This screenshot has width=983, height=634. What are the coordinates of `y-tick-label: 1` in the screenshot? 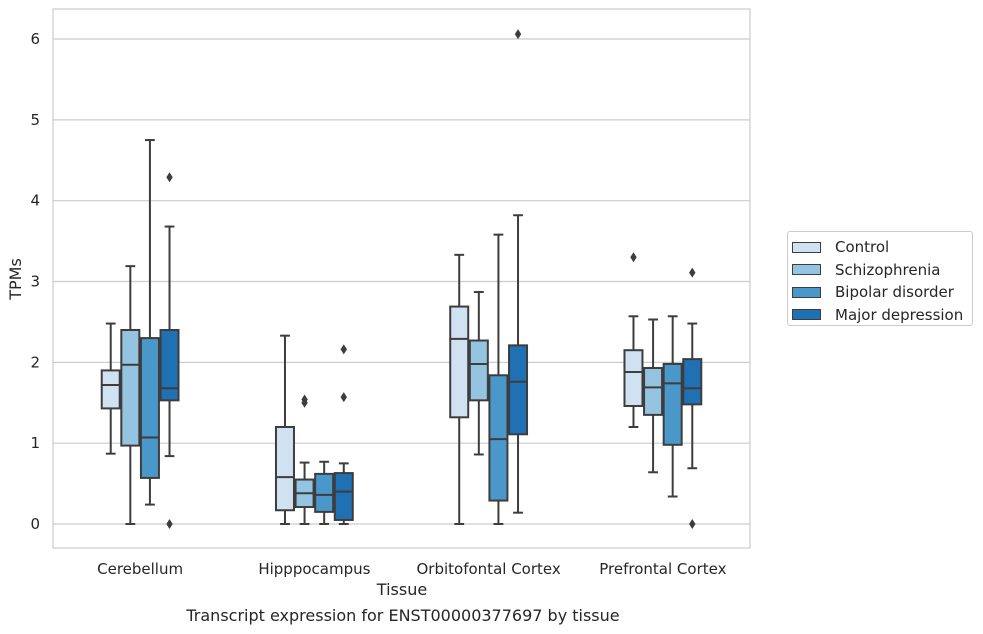 It's located at (35, 443).